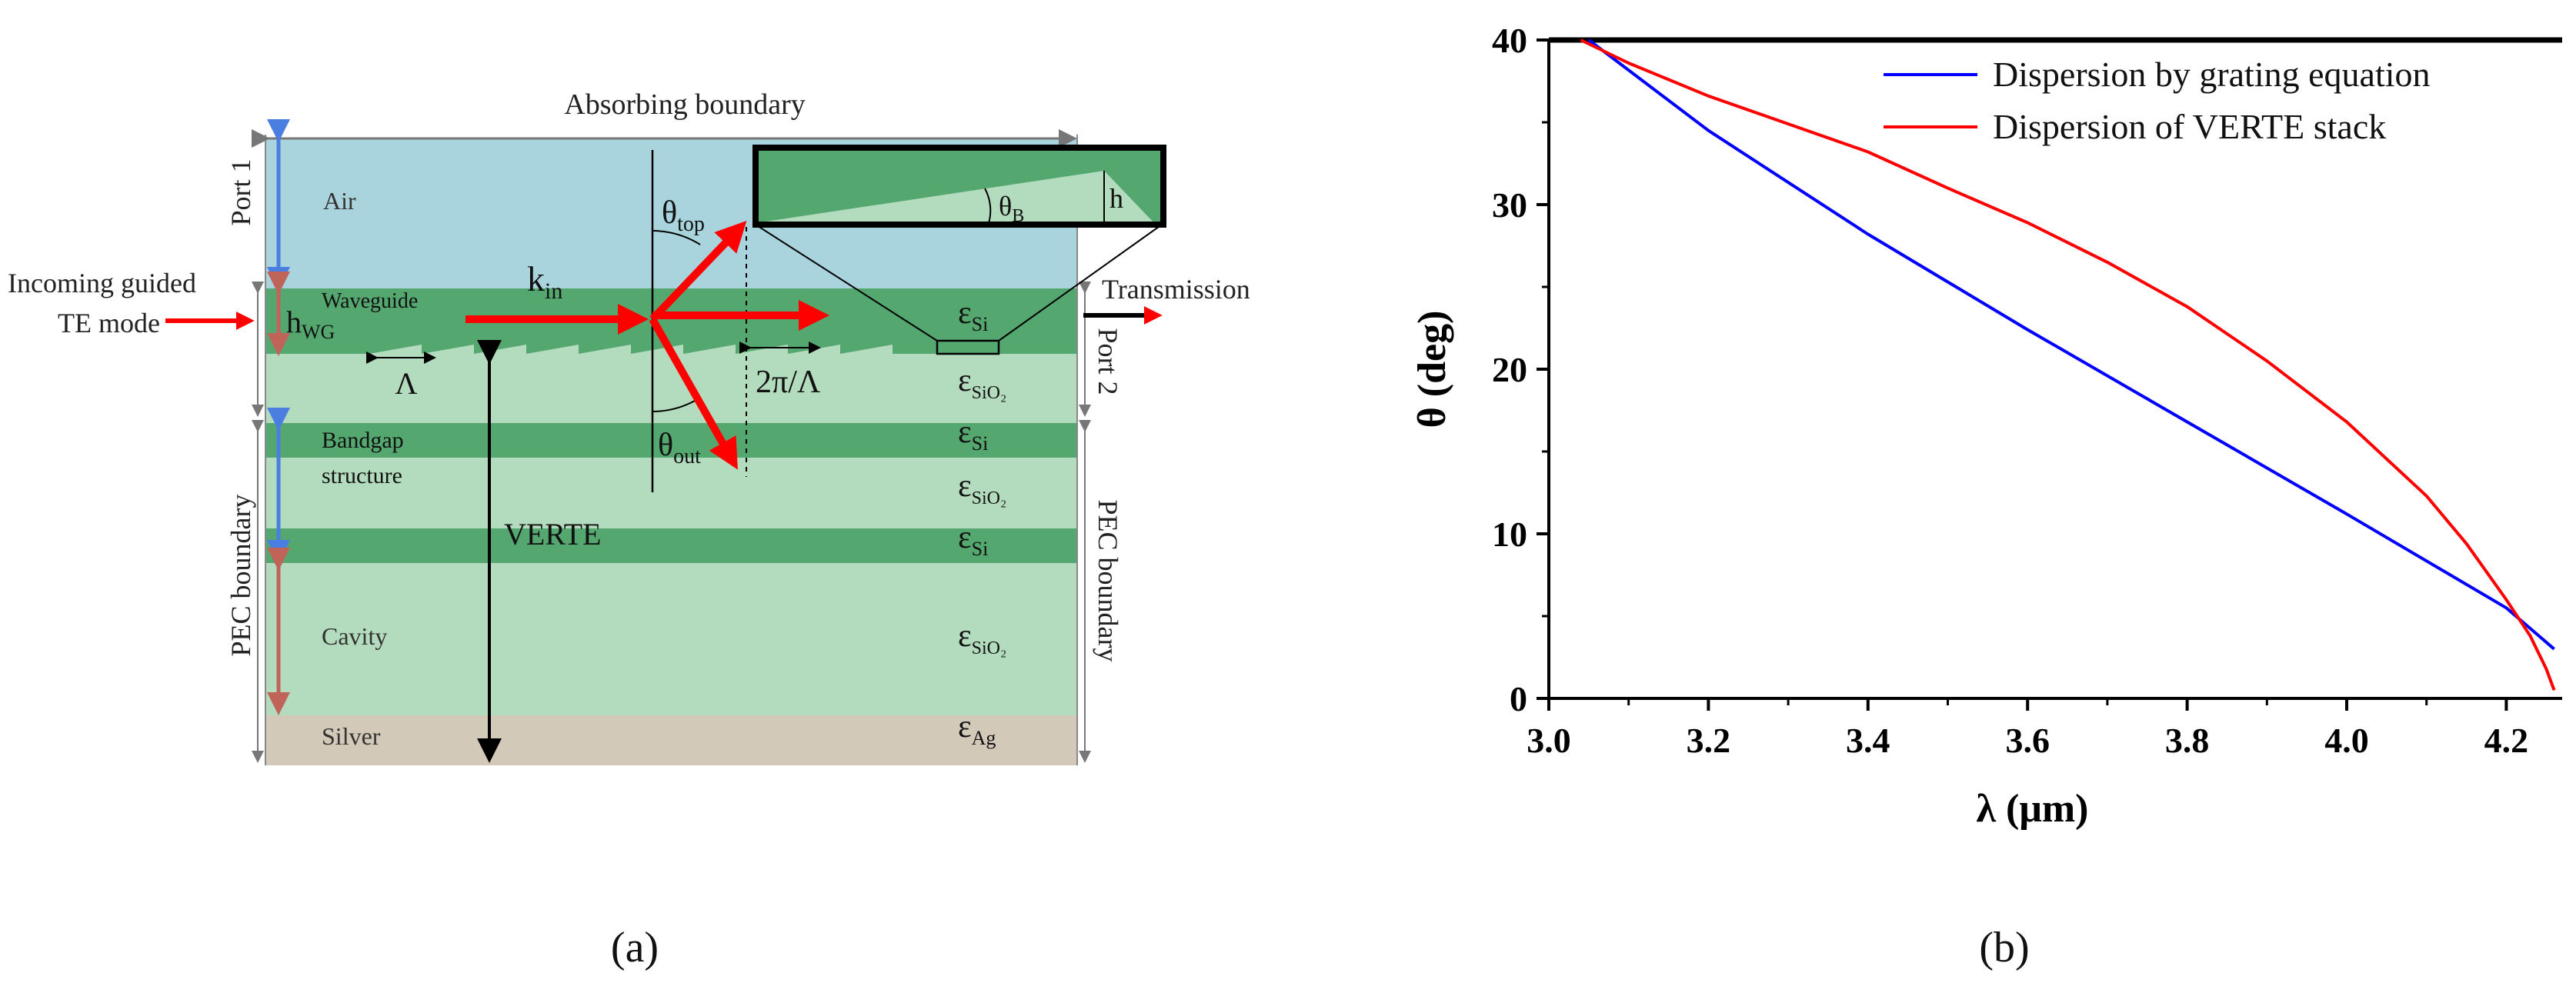  What do you see at coordinates (973, 435) in the screenshot?
I see `epsilon-si-2: εSi` at bounding box center [973, 435].